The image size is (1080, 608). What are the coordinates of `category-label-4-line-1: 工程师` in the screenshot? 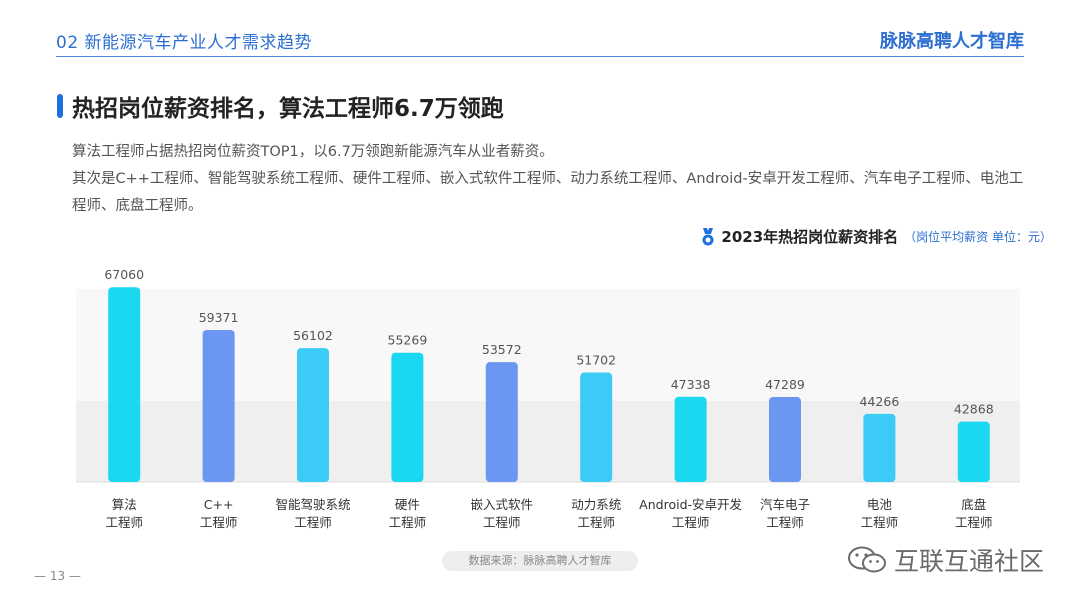 It's located at (502, 522).